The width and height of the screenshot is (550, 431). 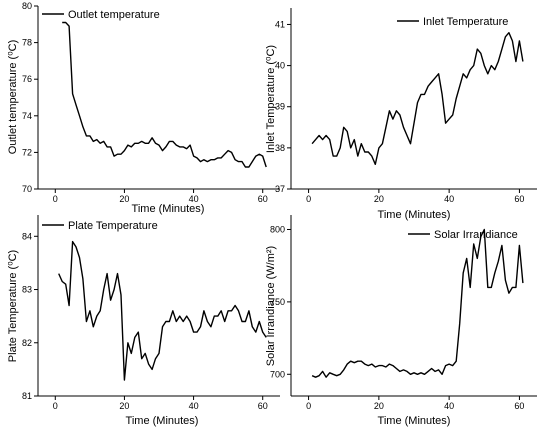 I want to click on y-axis-label: Plate Temperature (⁰C), so click(x=13, y=306).